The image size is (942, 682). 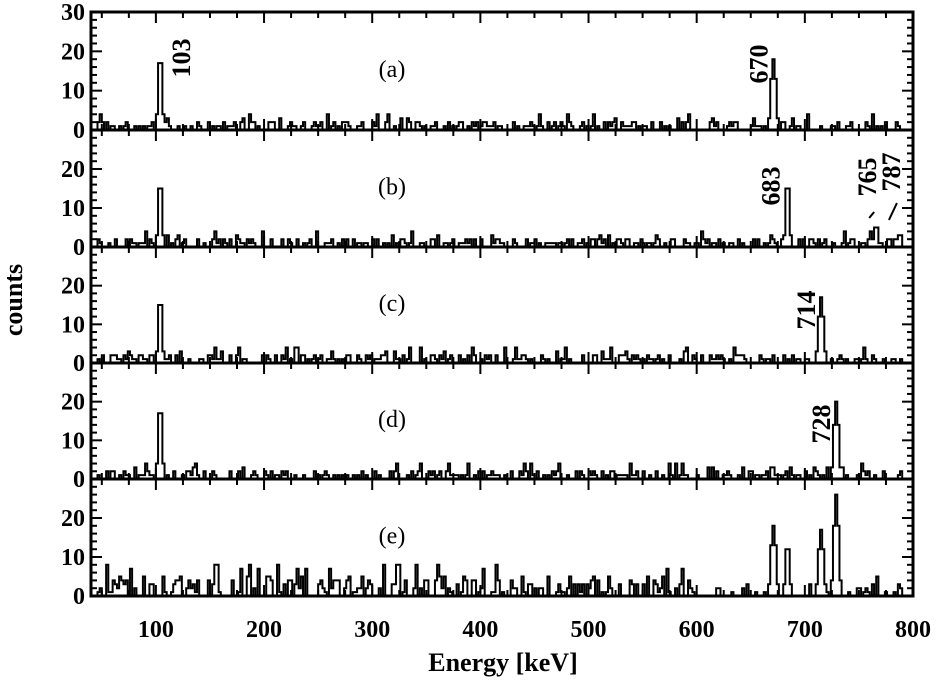 What do you see at coordinates (758, 64) in the screenshot?
I see `peak-label-670: 670` at bounding box center [758, 64].